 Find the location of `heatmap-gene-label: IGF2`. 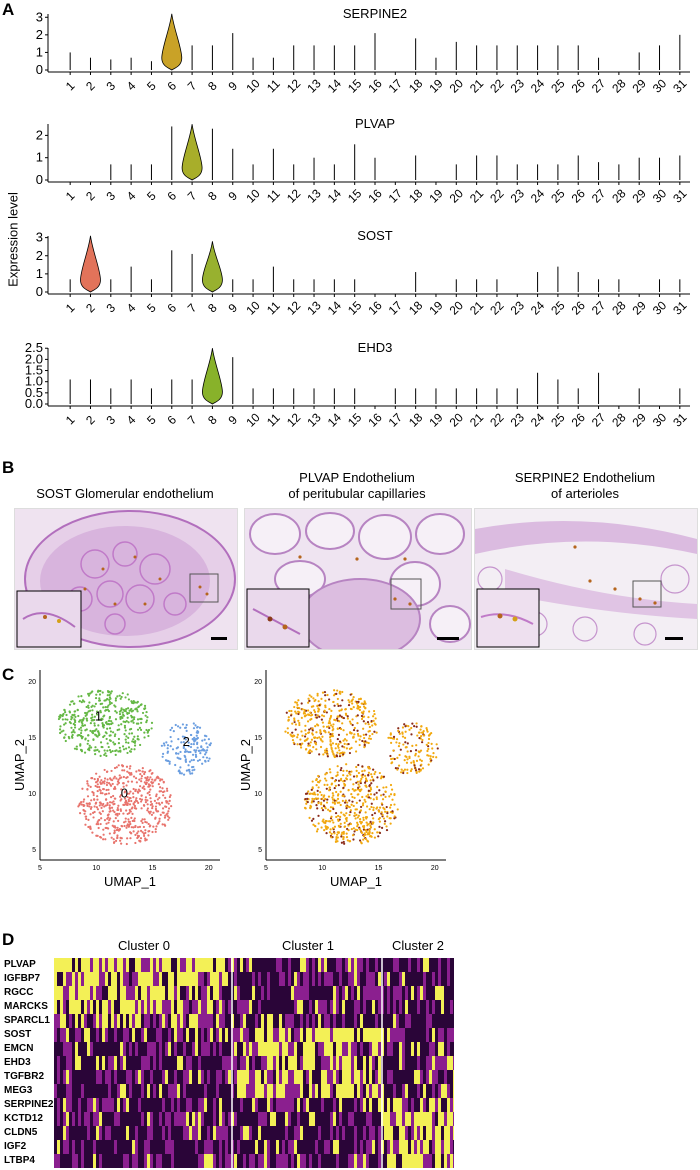

heatmap-gene-label: IGF2 is located at coordinates (15, 1146).